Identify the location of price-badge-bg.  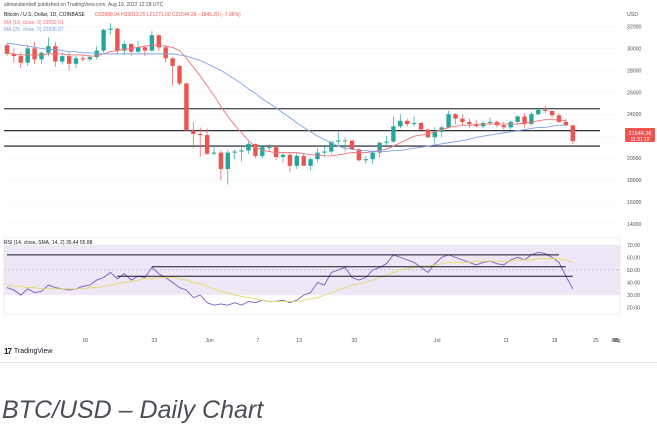
(640, 135).